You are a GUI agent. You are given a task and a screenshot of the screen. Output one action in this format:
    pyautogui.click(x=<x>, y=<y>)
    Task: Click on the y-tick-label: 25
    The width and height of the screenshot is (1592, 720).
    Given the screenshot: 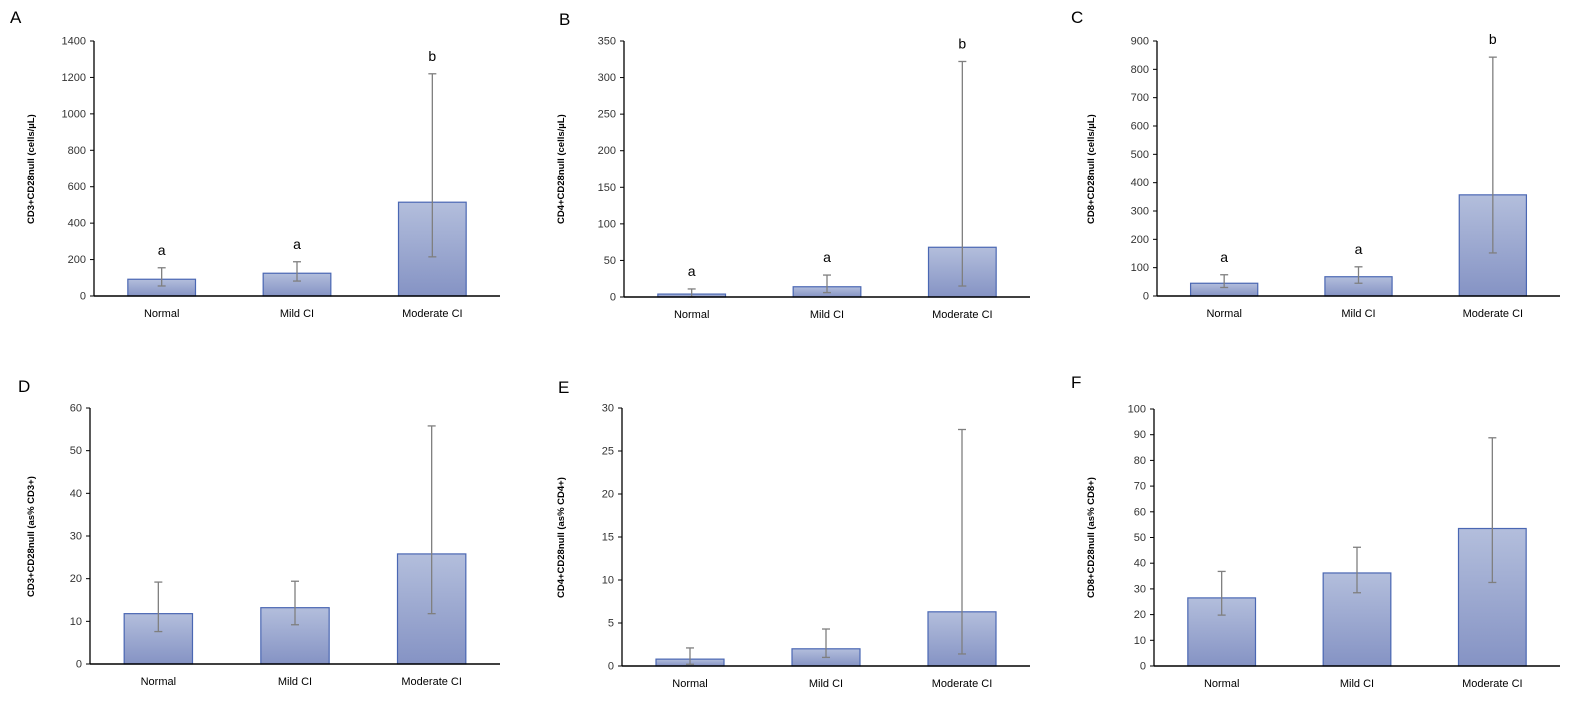 What is the action you would take?
    pyautogui.click(x=608, y=452)
    